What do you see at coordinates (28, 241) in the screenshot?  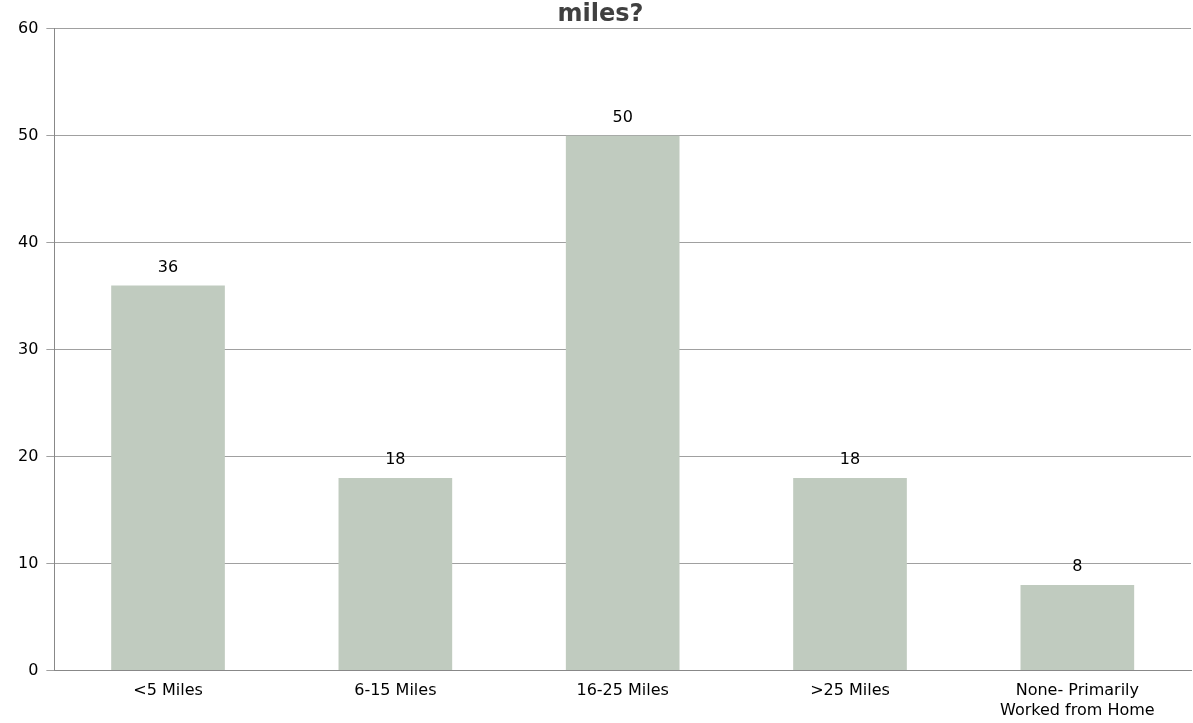 I see `y-tick-label: 40` at bounding box center [28, 241].